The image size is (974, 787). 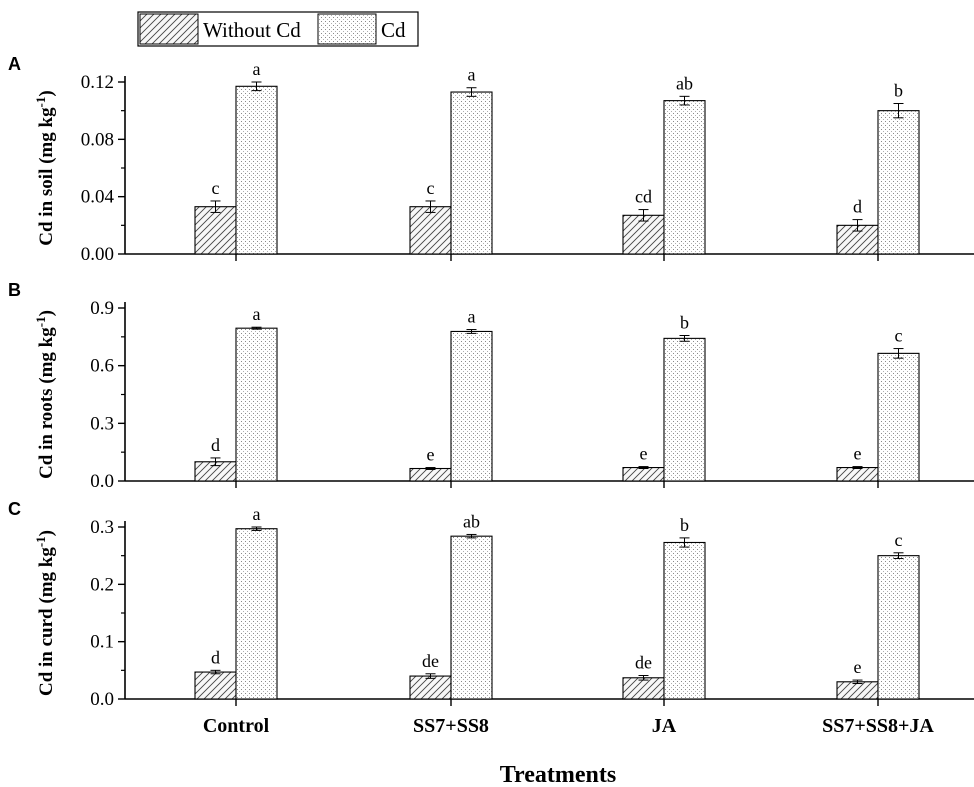 I want to click on y-tick-label: 0.6, so click(x=102, y=366).